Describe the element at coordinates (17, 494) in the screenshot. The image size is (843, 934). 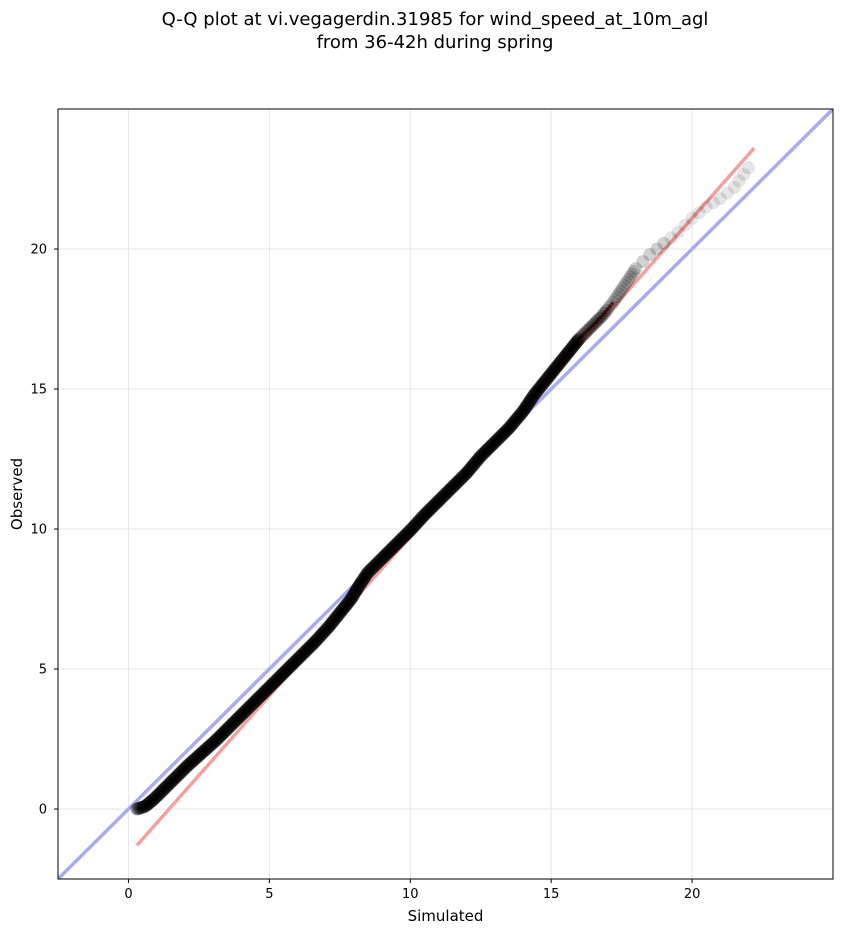
I see `y-axis-label: Observed` at that location.